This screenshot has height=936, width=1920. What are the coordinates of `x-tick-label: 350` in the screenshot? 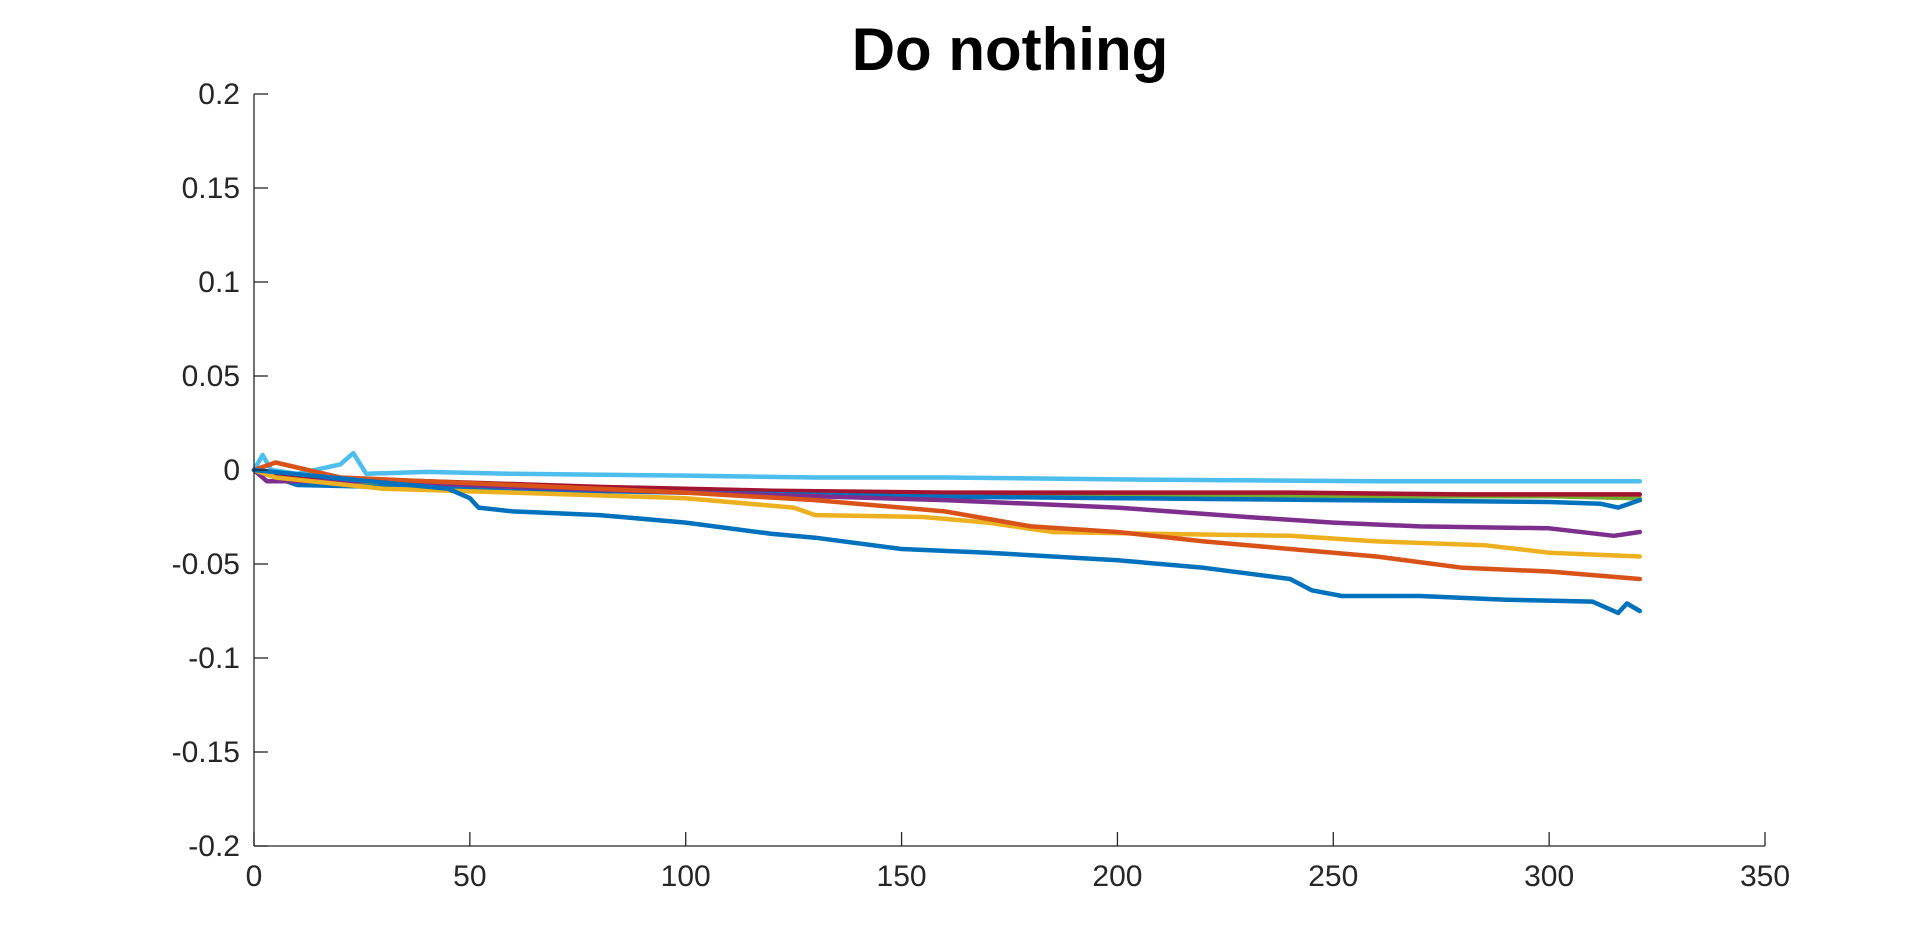 It's located at (1765, 876).